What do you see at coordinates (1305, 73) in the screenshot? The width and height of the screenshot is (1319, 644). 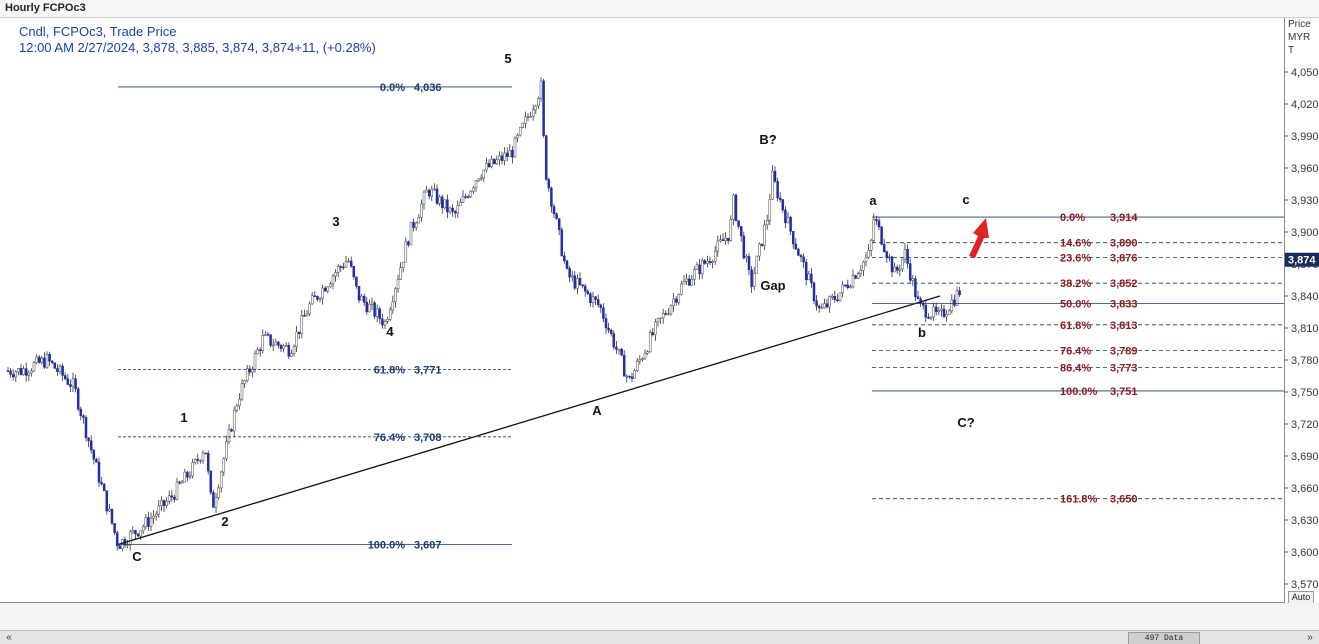 I see `price-tick-label: 4,050` at bounding box center [1305, 73].